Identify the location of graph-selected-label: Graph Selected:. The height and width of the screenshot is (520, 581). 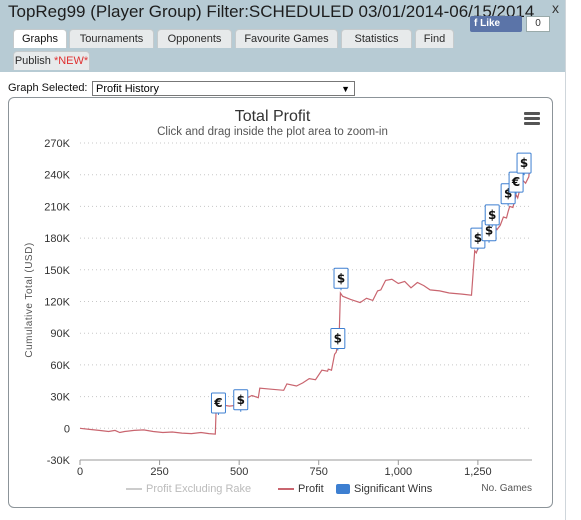
(48, 88).